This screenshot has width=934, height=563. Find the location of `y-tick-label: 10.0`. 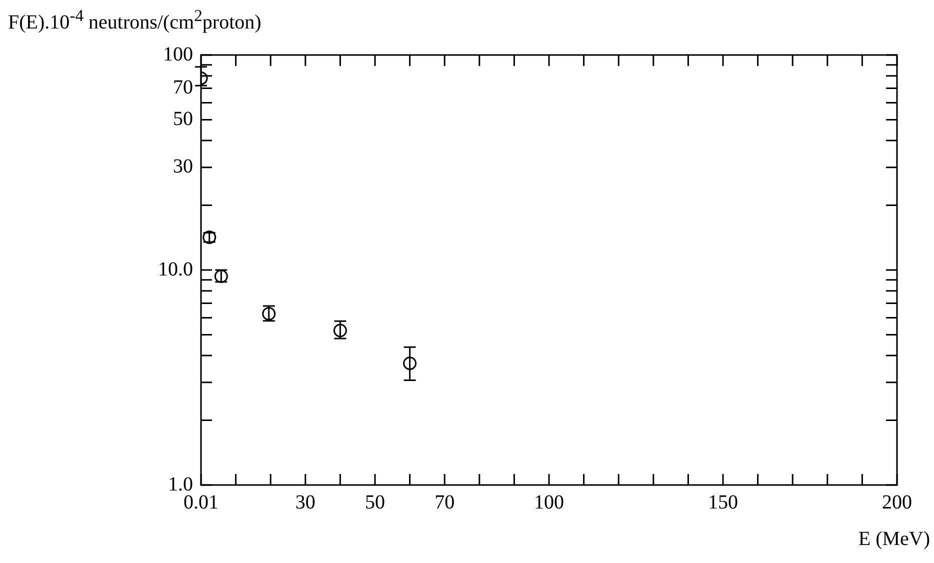

y-tick-label: 10.0 is located at coordinates (175, 269).